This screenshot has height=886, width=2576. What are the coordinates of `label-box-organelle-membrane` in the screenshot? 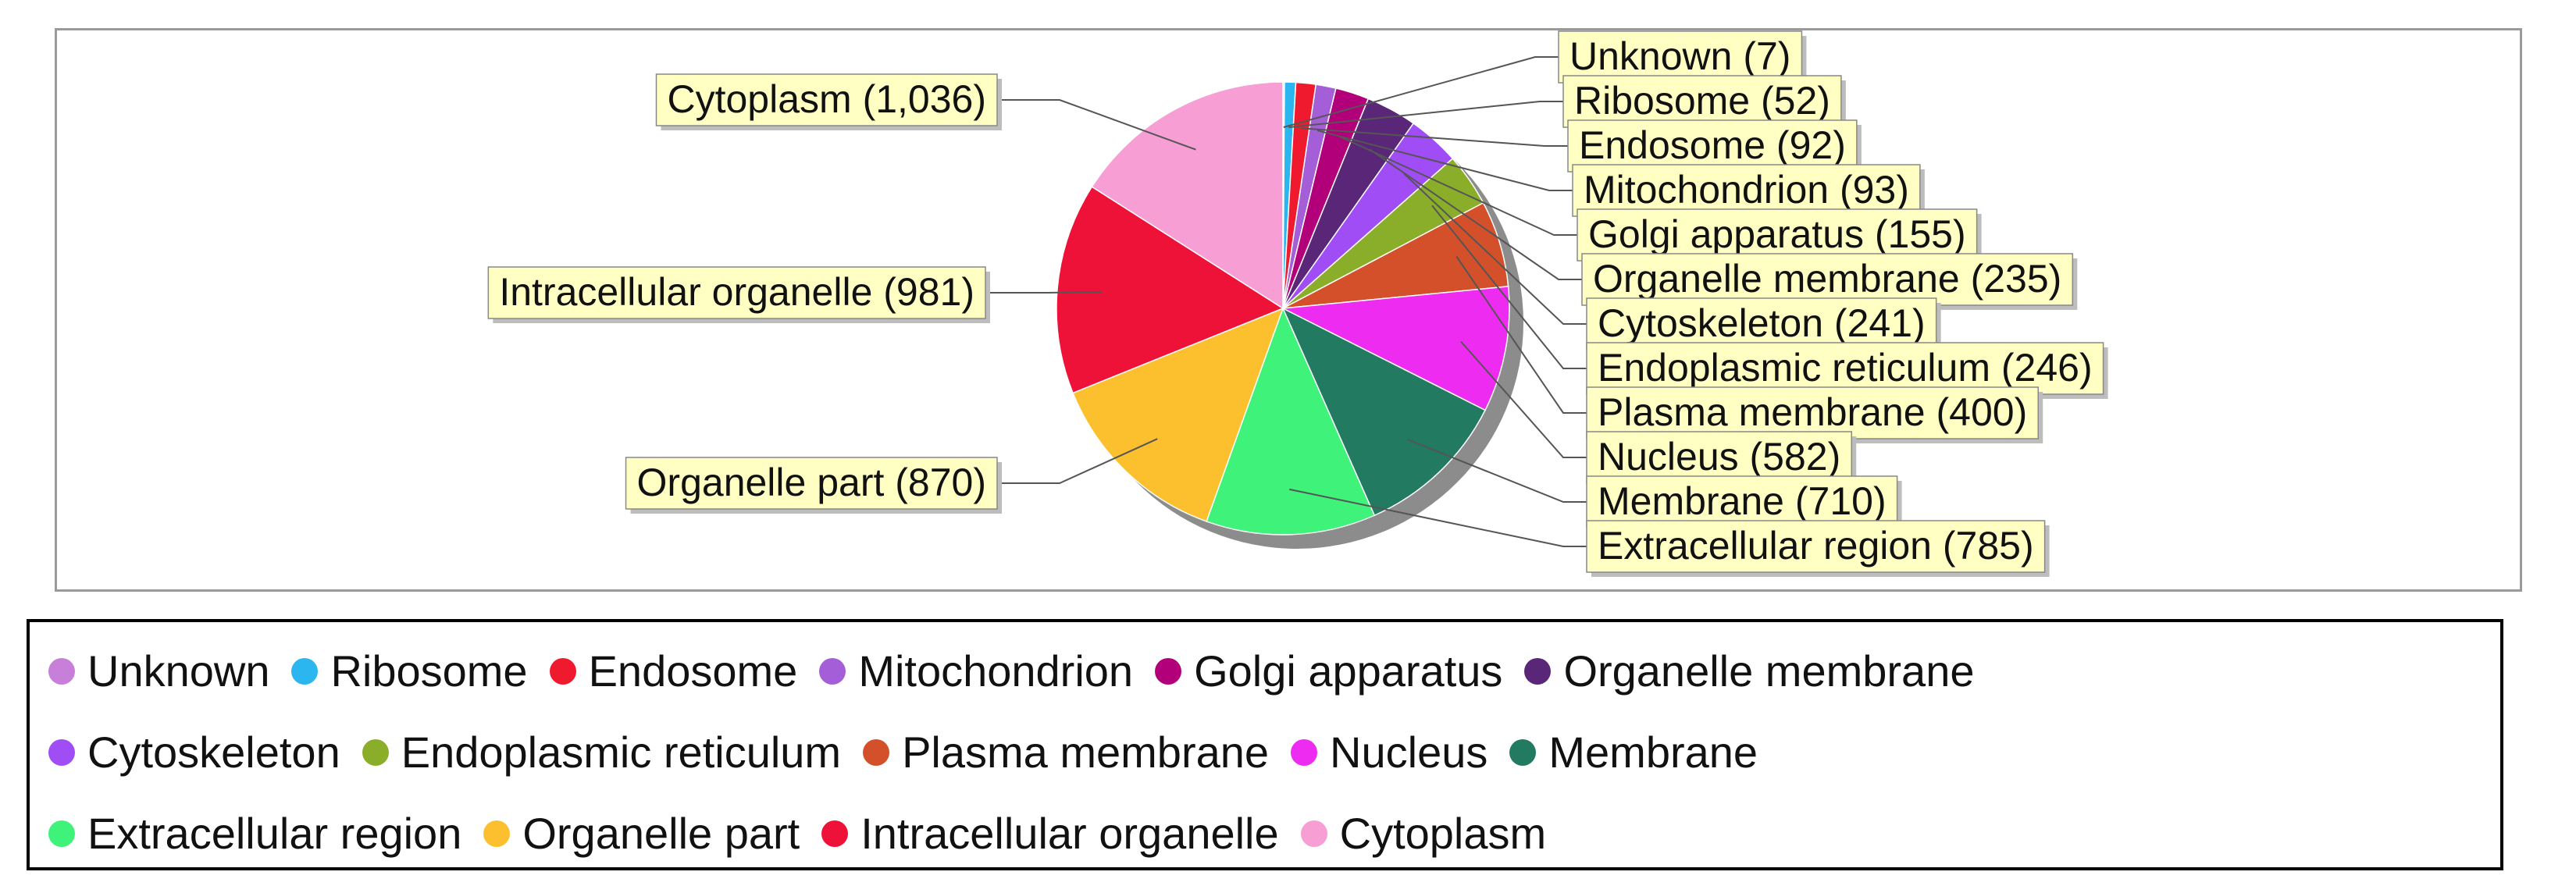 It's located at (1828, 279).